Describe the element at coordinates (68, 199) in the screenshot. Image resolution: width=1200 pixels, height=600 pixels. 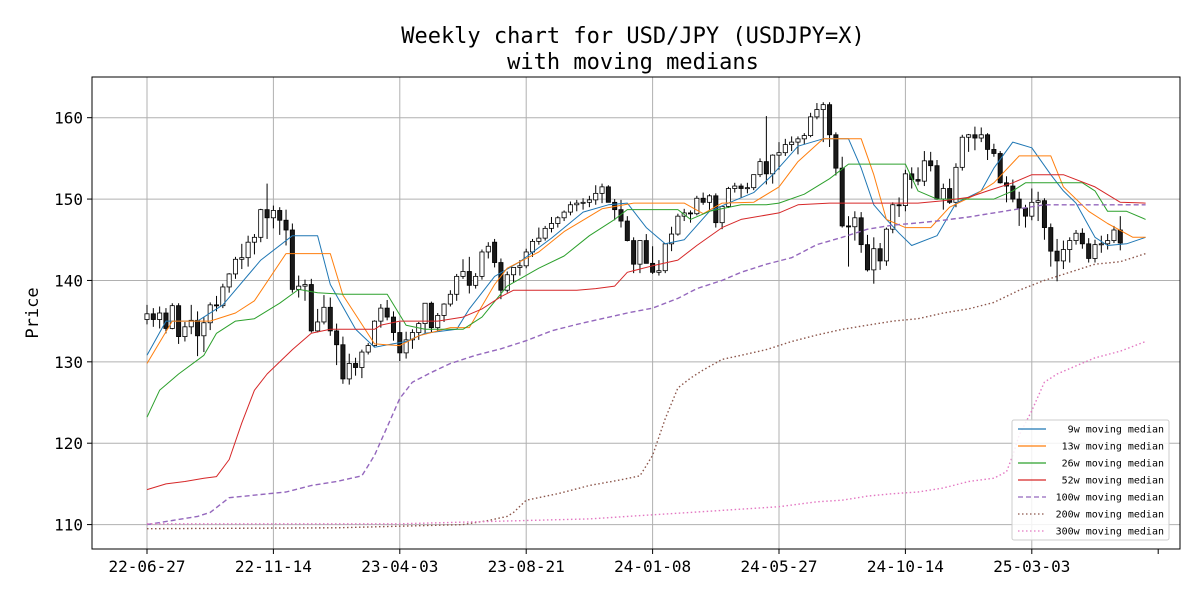
I see `y-tick-label: 150` at that location.